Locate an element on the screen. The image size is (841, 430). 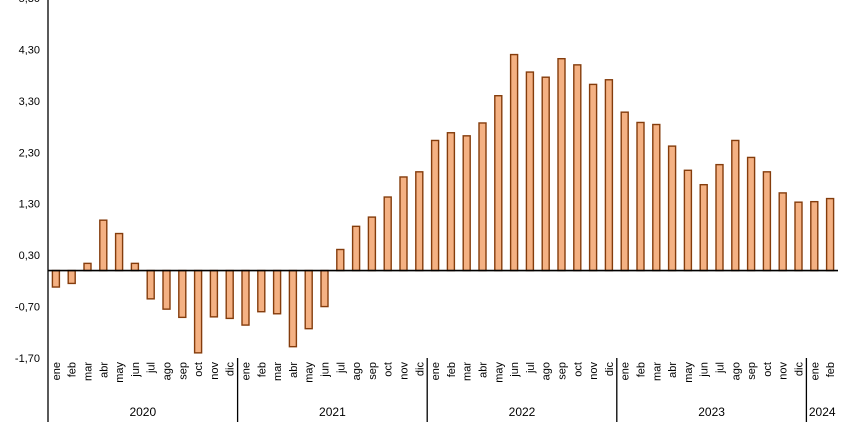
y-tick-label: 2,30 is located at coordinates (29, 153).